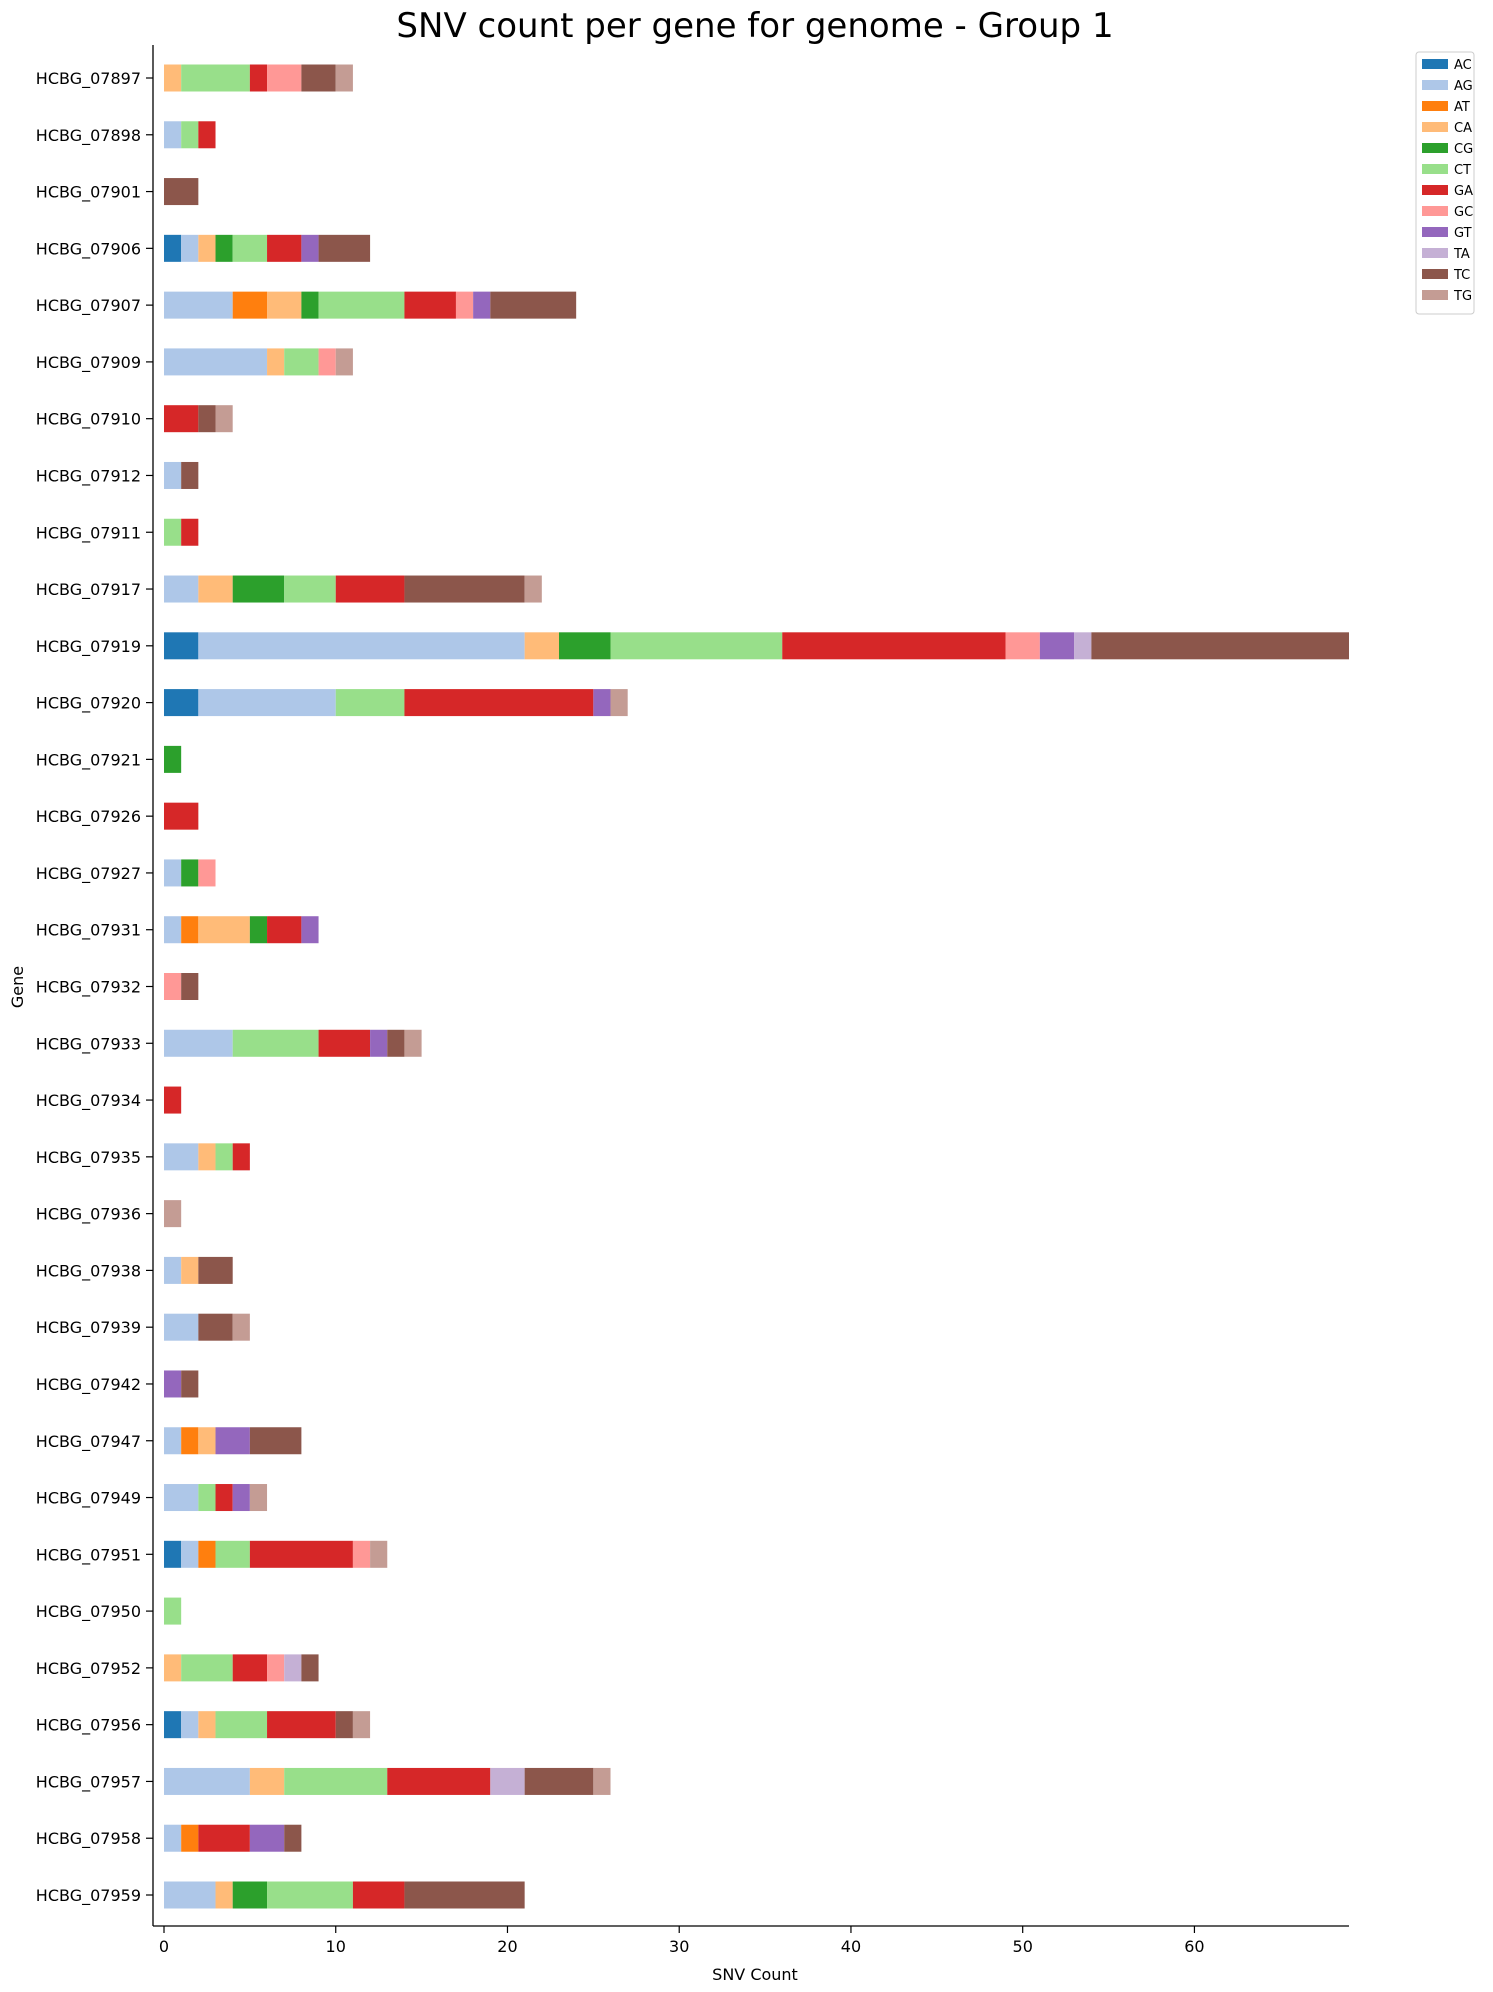  What do you see at coordinates (1435, 274) in the screenshot?
I see `legend-swatch-tc` at bounding box center [1435, 274].